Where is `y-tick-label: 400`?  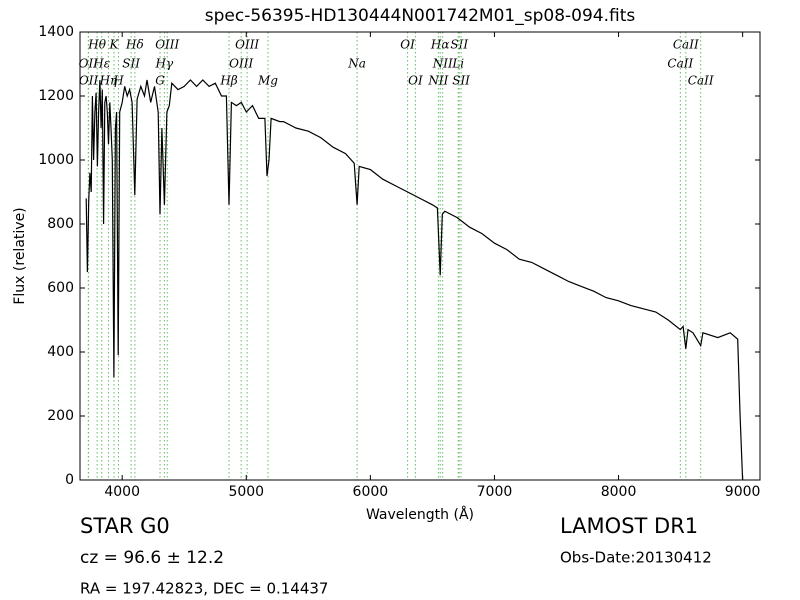
y-tick-label: 400 is located at coordinates (60, 352).